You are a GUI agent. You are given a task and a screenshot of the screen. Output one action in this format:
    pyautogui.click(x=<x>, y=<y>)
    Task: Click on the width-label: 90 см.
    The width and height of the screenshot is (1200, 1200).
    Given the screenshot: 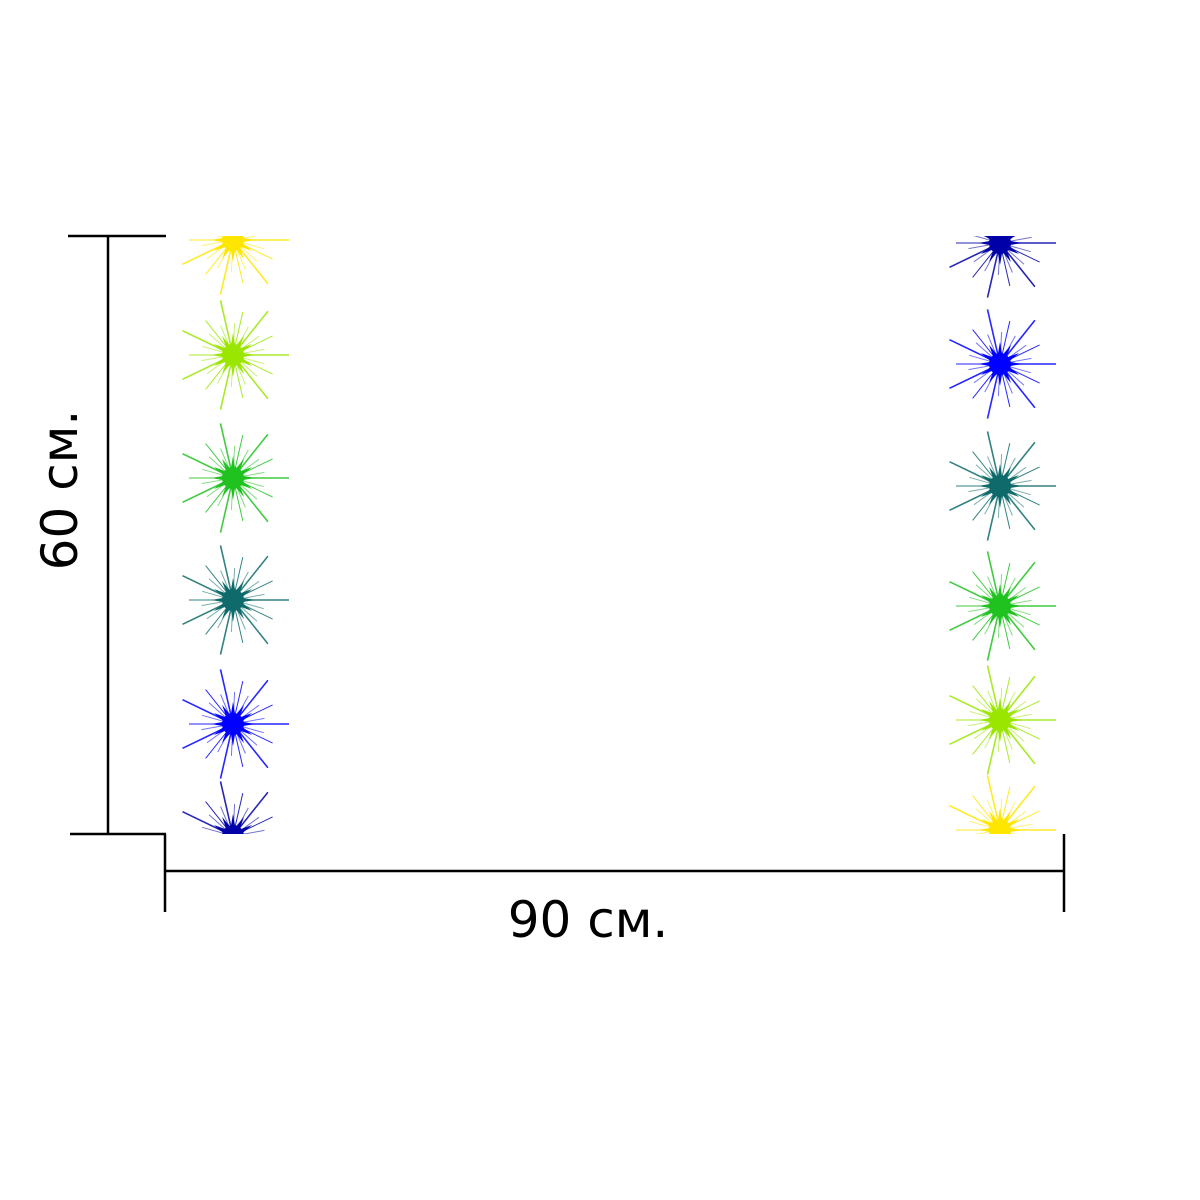 What is the action you would take?
    pyautogui.click(x=588, y=920)
    